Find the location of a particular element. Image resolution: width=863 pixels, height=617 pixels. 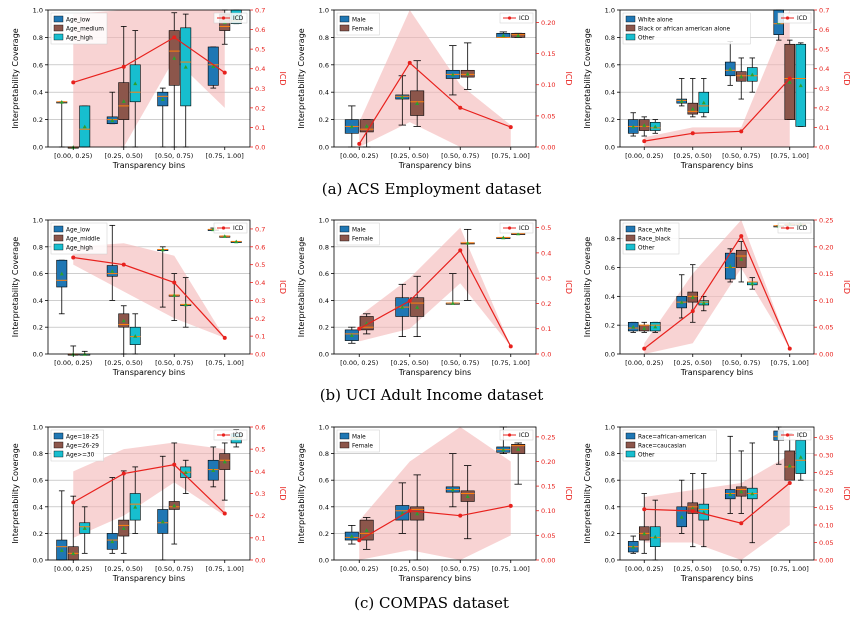

y-tick-label: 0.0 is located at coordinates (324, 561).